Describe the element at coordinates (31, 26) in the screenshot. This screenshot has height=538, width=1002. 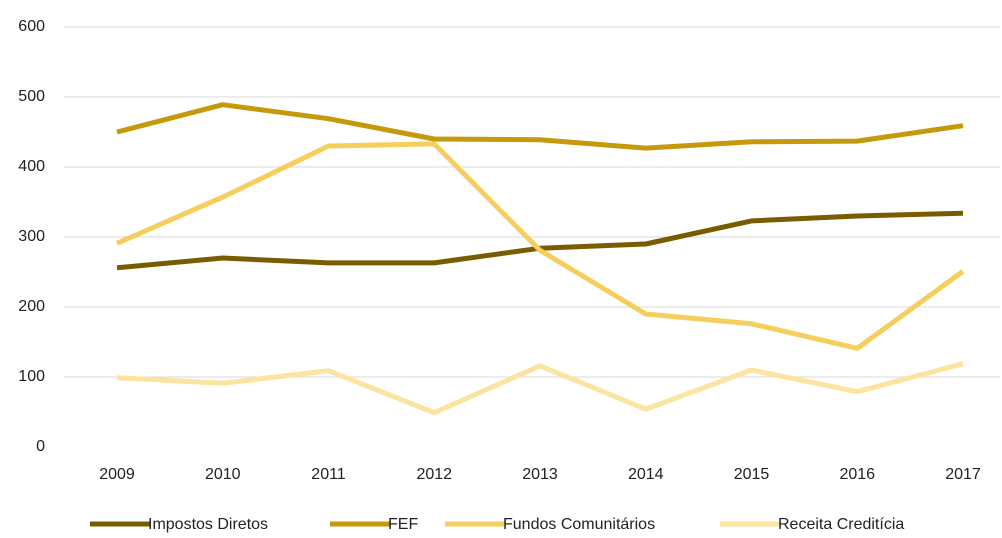
I see `y-tick-label: 600` at that location.